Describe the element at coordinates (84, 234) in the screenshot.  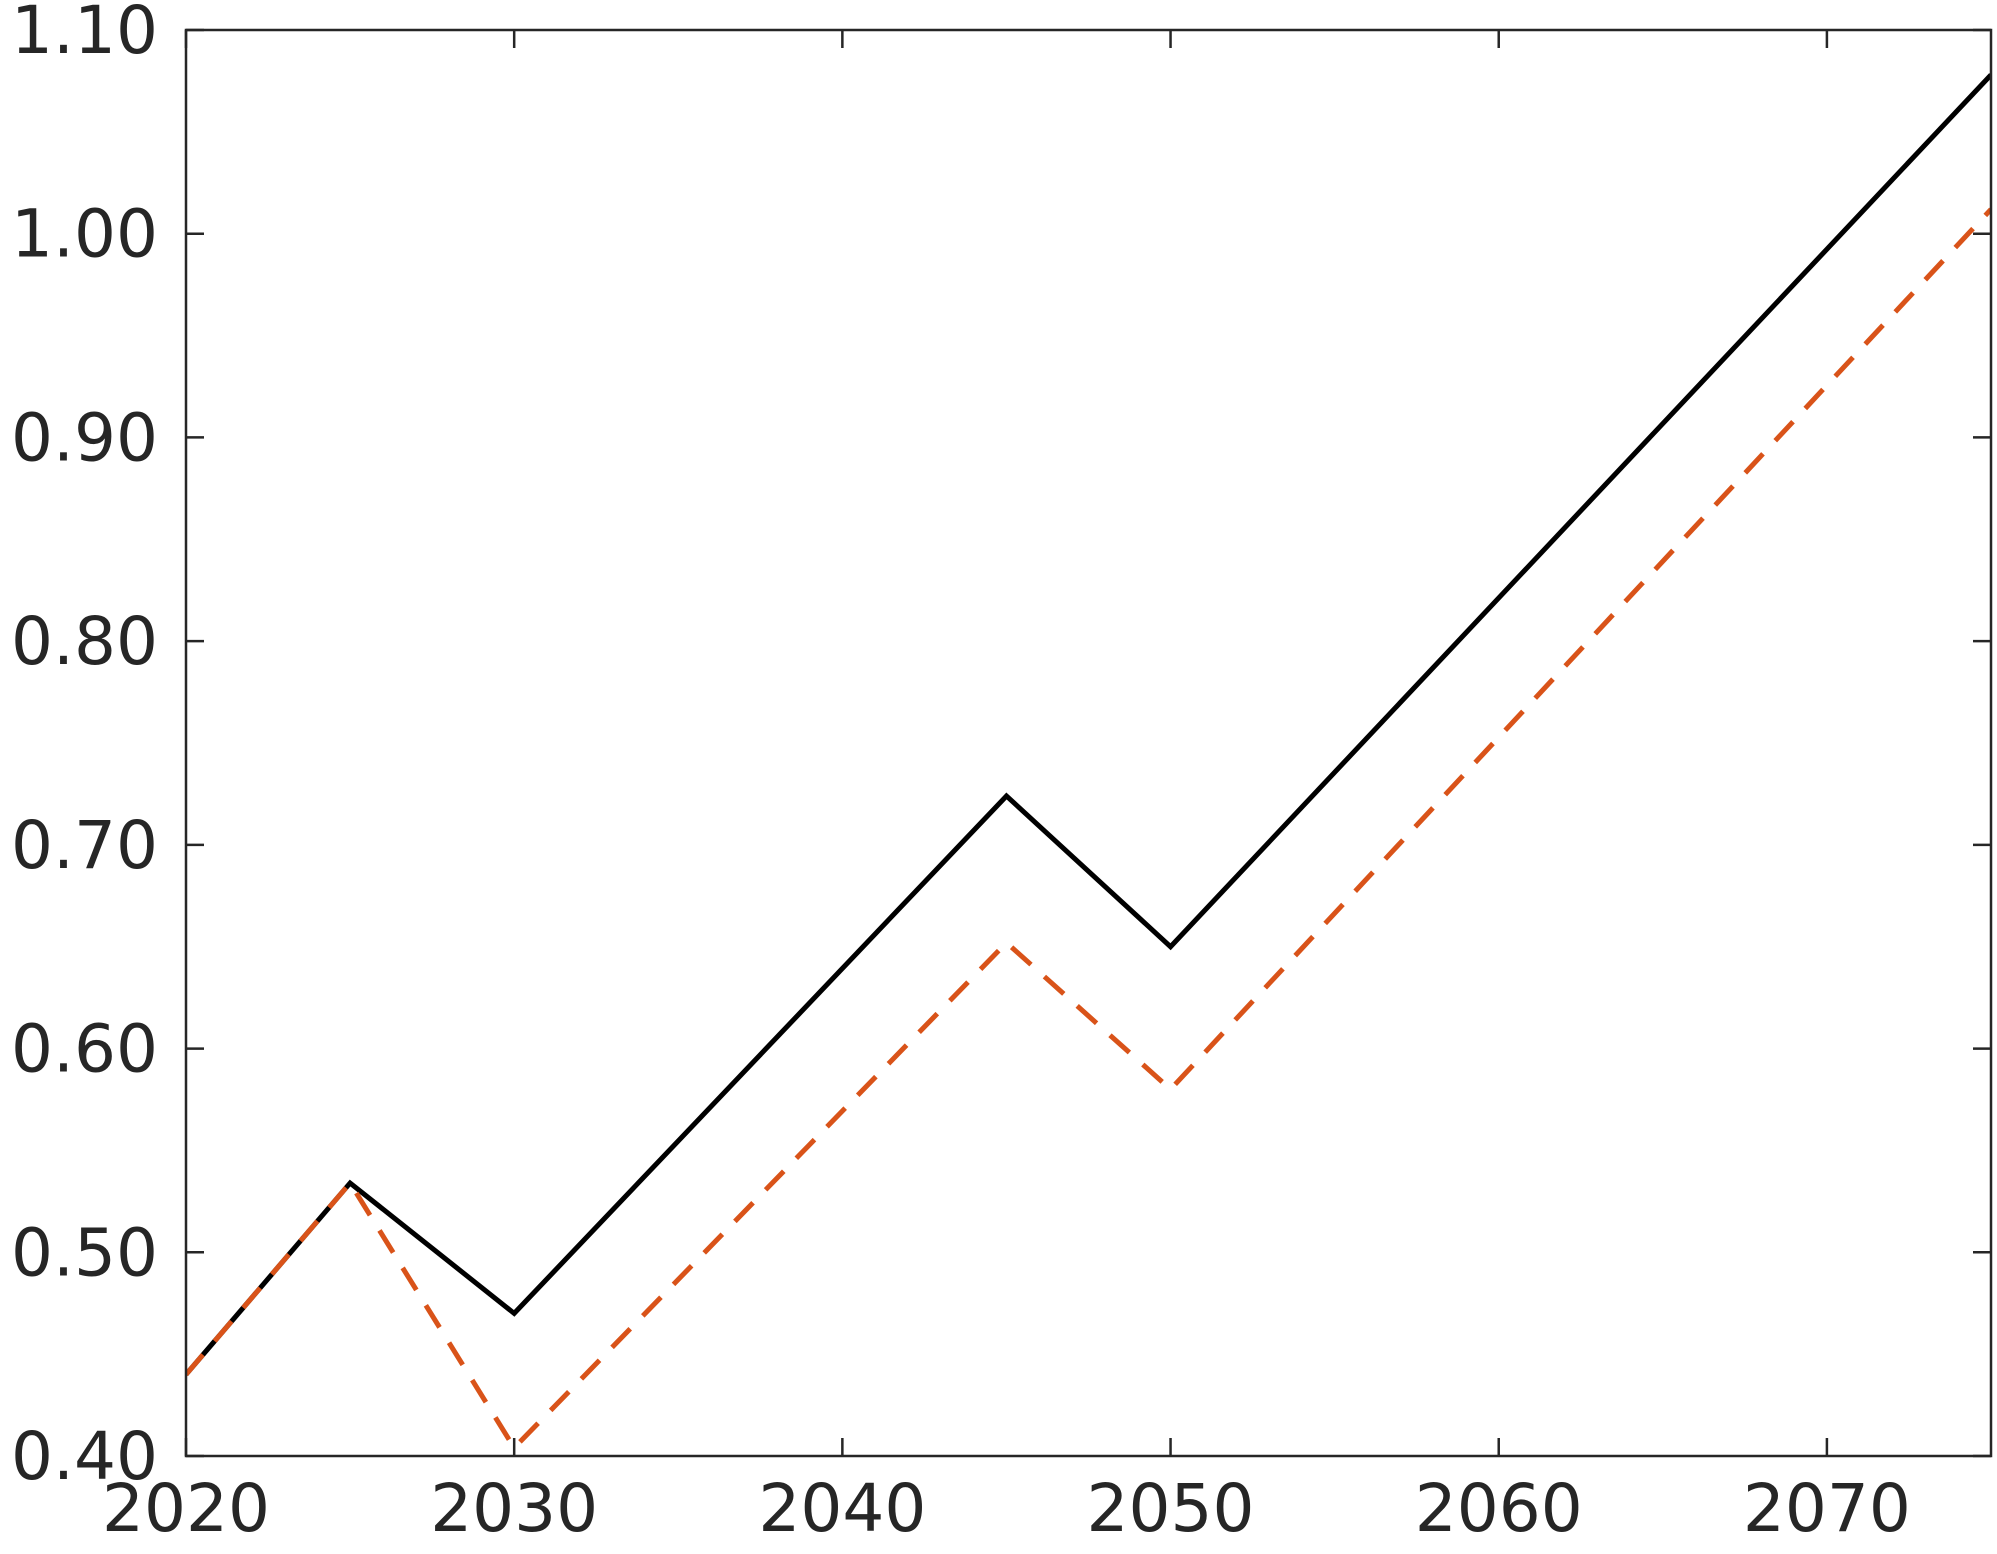
I see `y-tick-label: 1.00` at that location.